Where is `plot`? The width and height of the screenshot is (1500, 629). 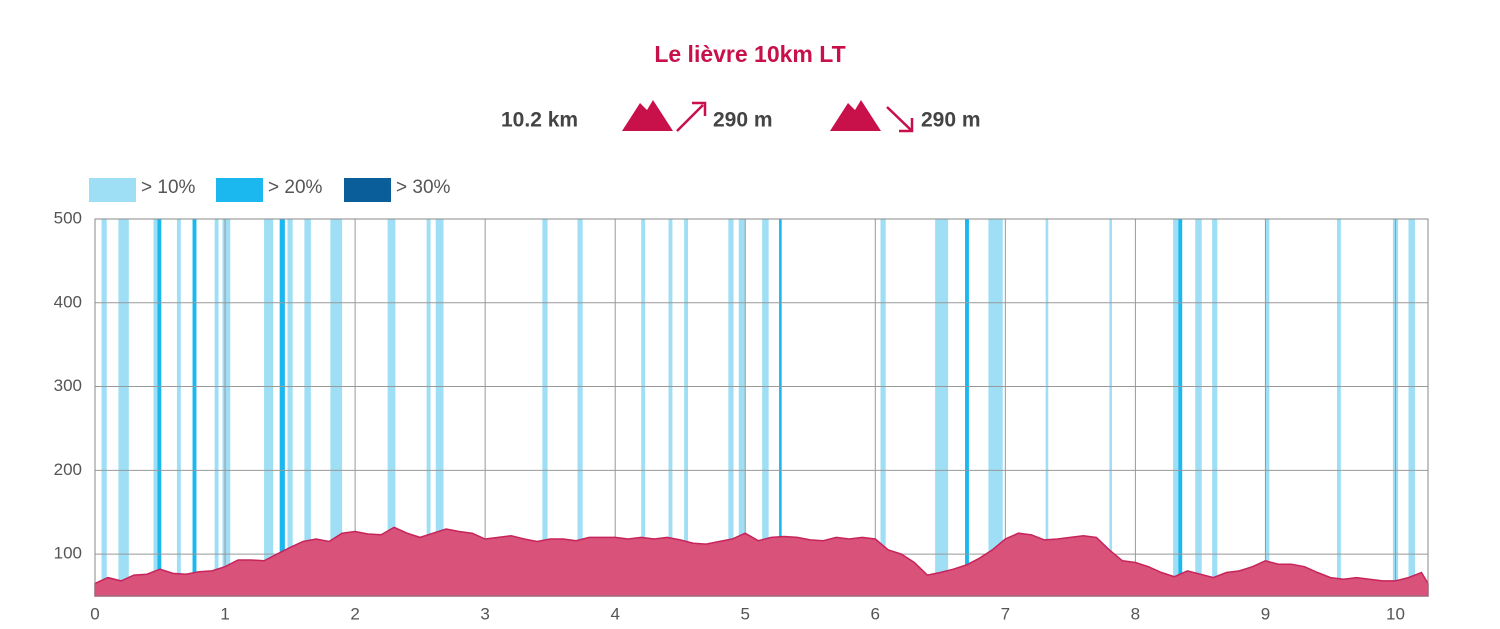 plot is located at coordinates (761, 561).